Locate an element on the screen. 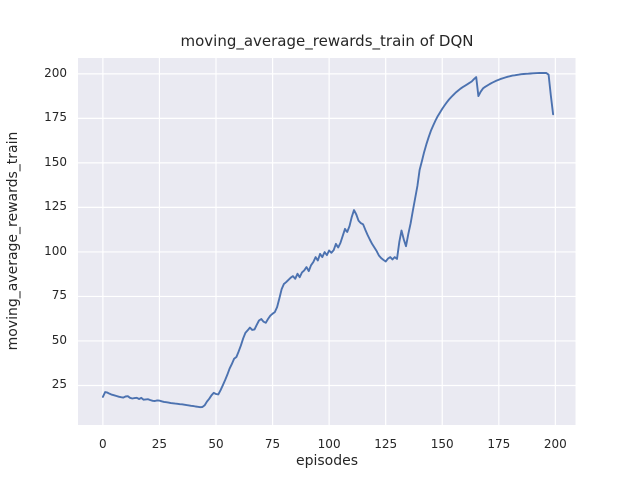 The image size is (640, 480). x-tick-label: 0 is located at coordinates (103, 444).